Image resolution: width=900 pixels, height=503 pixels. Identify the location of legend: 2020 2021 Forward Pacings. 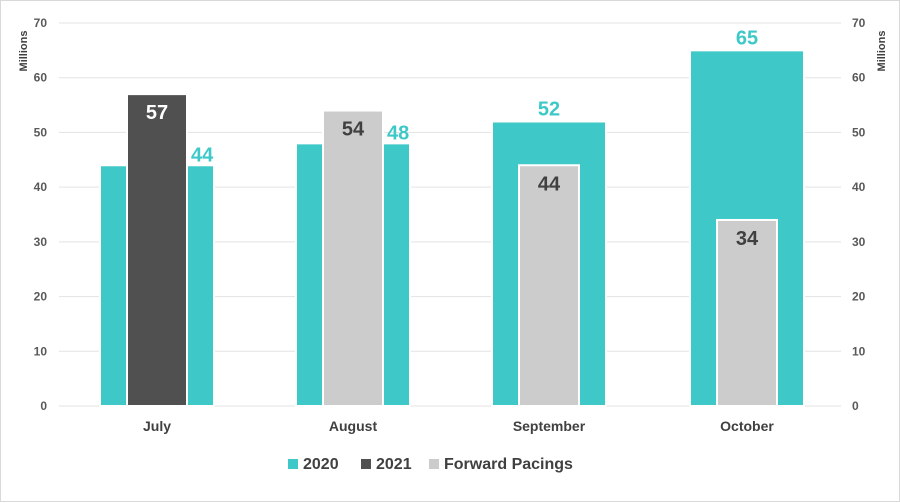
(430, 464).